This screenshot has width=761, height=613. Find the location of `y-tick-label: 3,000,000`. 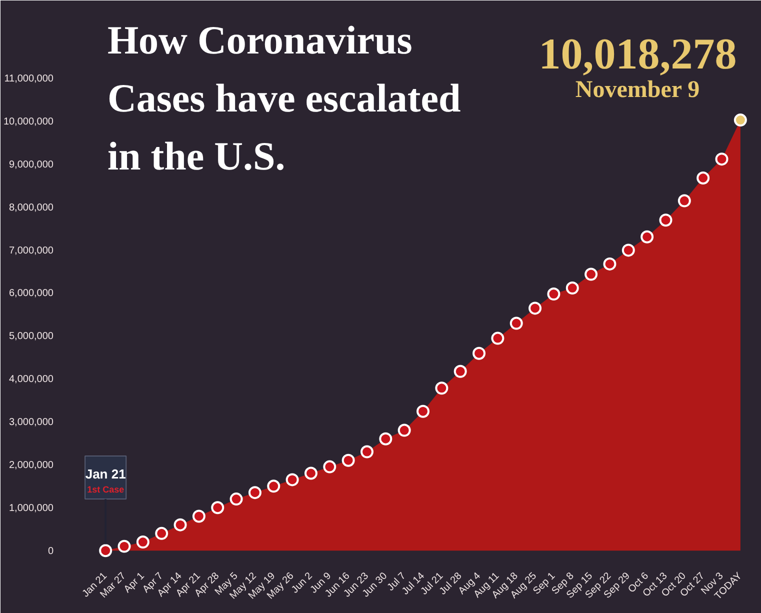

y-tick-label: 3,000,000 is located at coordinates (31, 422).